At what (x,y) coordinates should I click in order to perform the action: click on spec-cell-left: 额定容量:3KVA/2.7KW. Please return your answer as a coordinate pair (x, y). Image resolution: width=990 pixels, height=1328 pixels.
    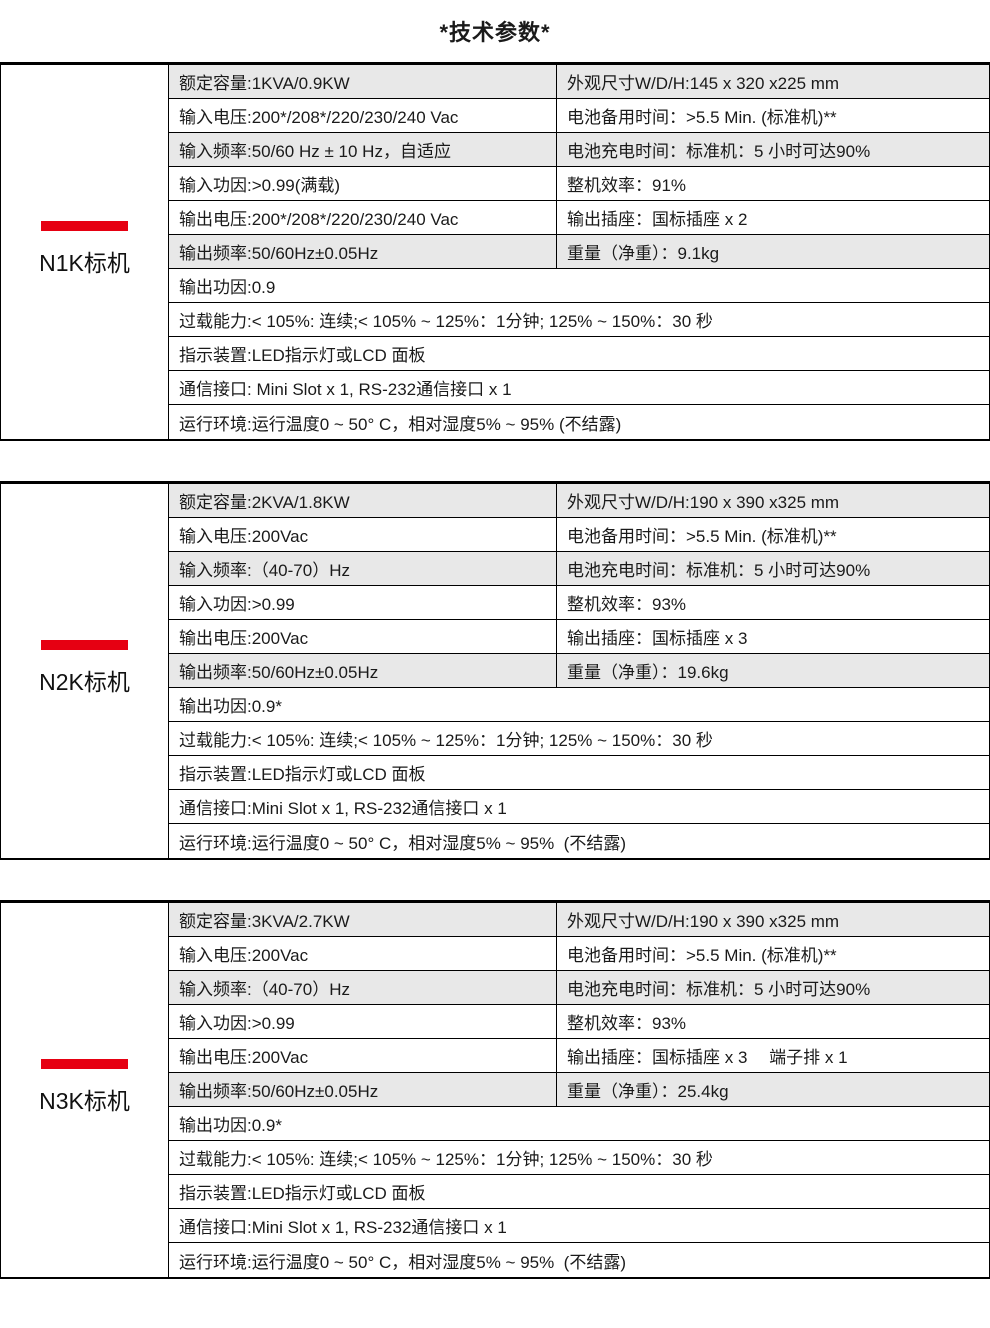
    Looking at the image, I should click on (363, 919).